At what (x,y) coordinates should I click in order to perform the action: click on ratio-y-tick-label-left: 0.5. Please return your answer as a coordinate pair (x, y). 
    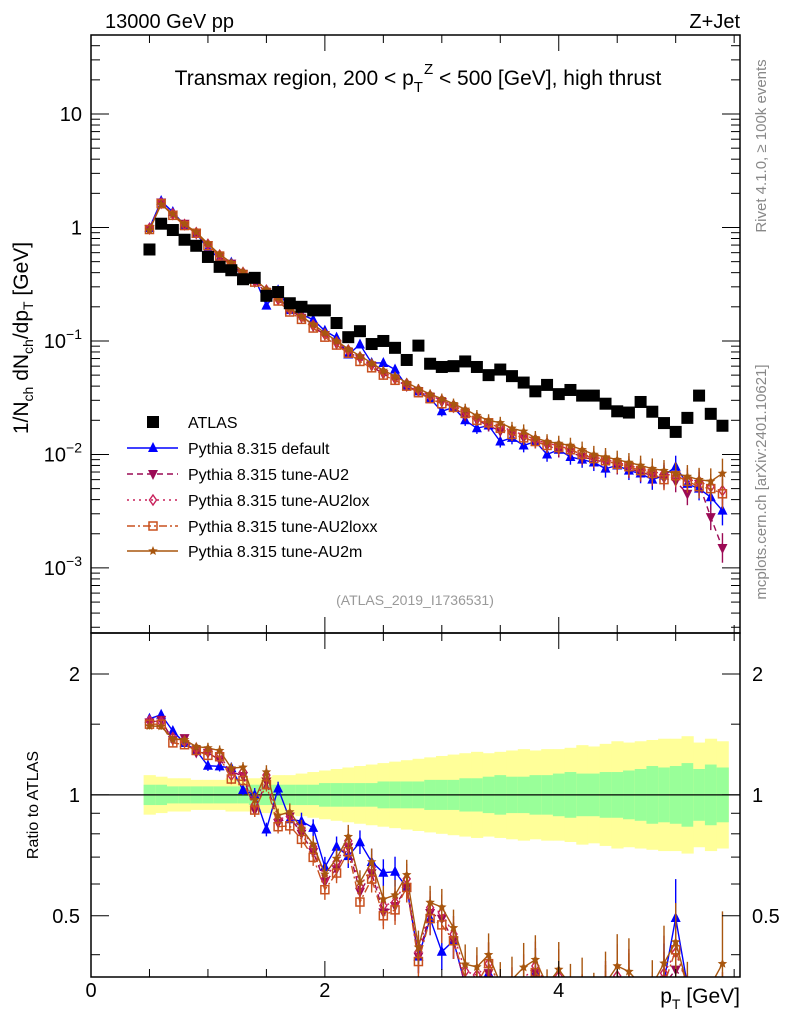
    Looking at the image, I should click on (66, 917).